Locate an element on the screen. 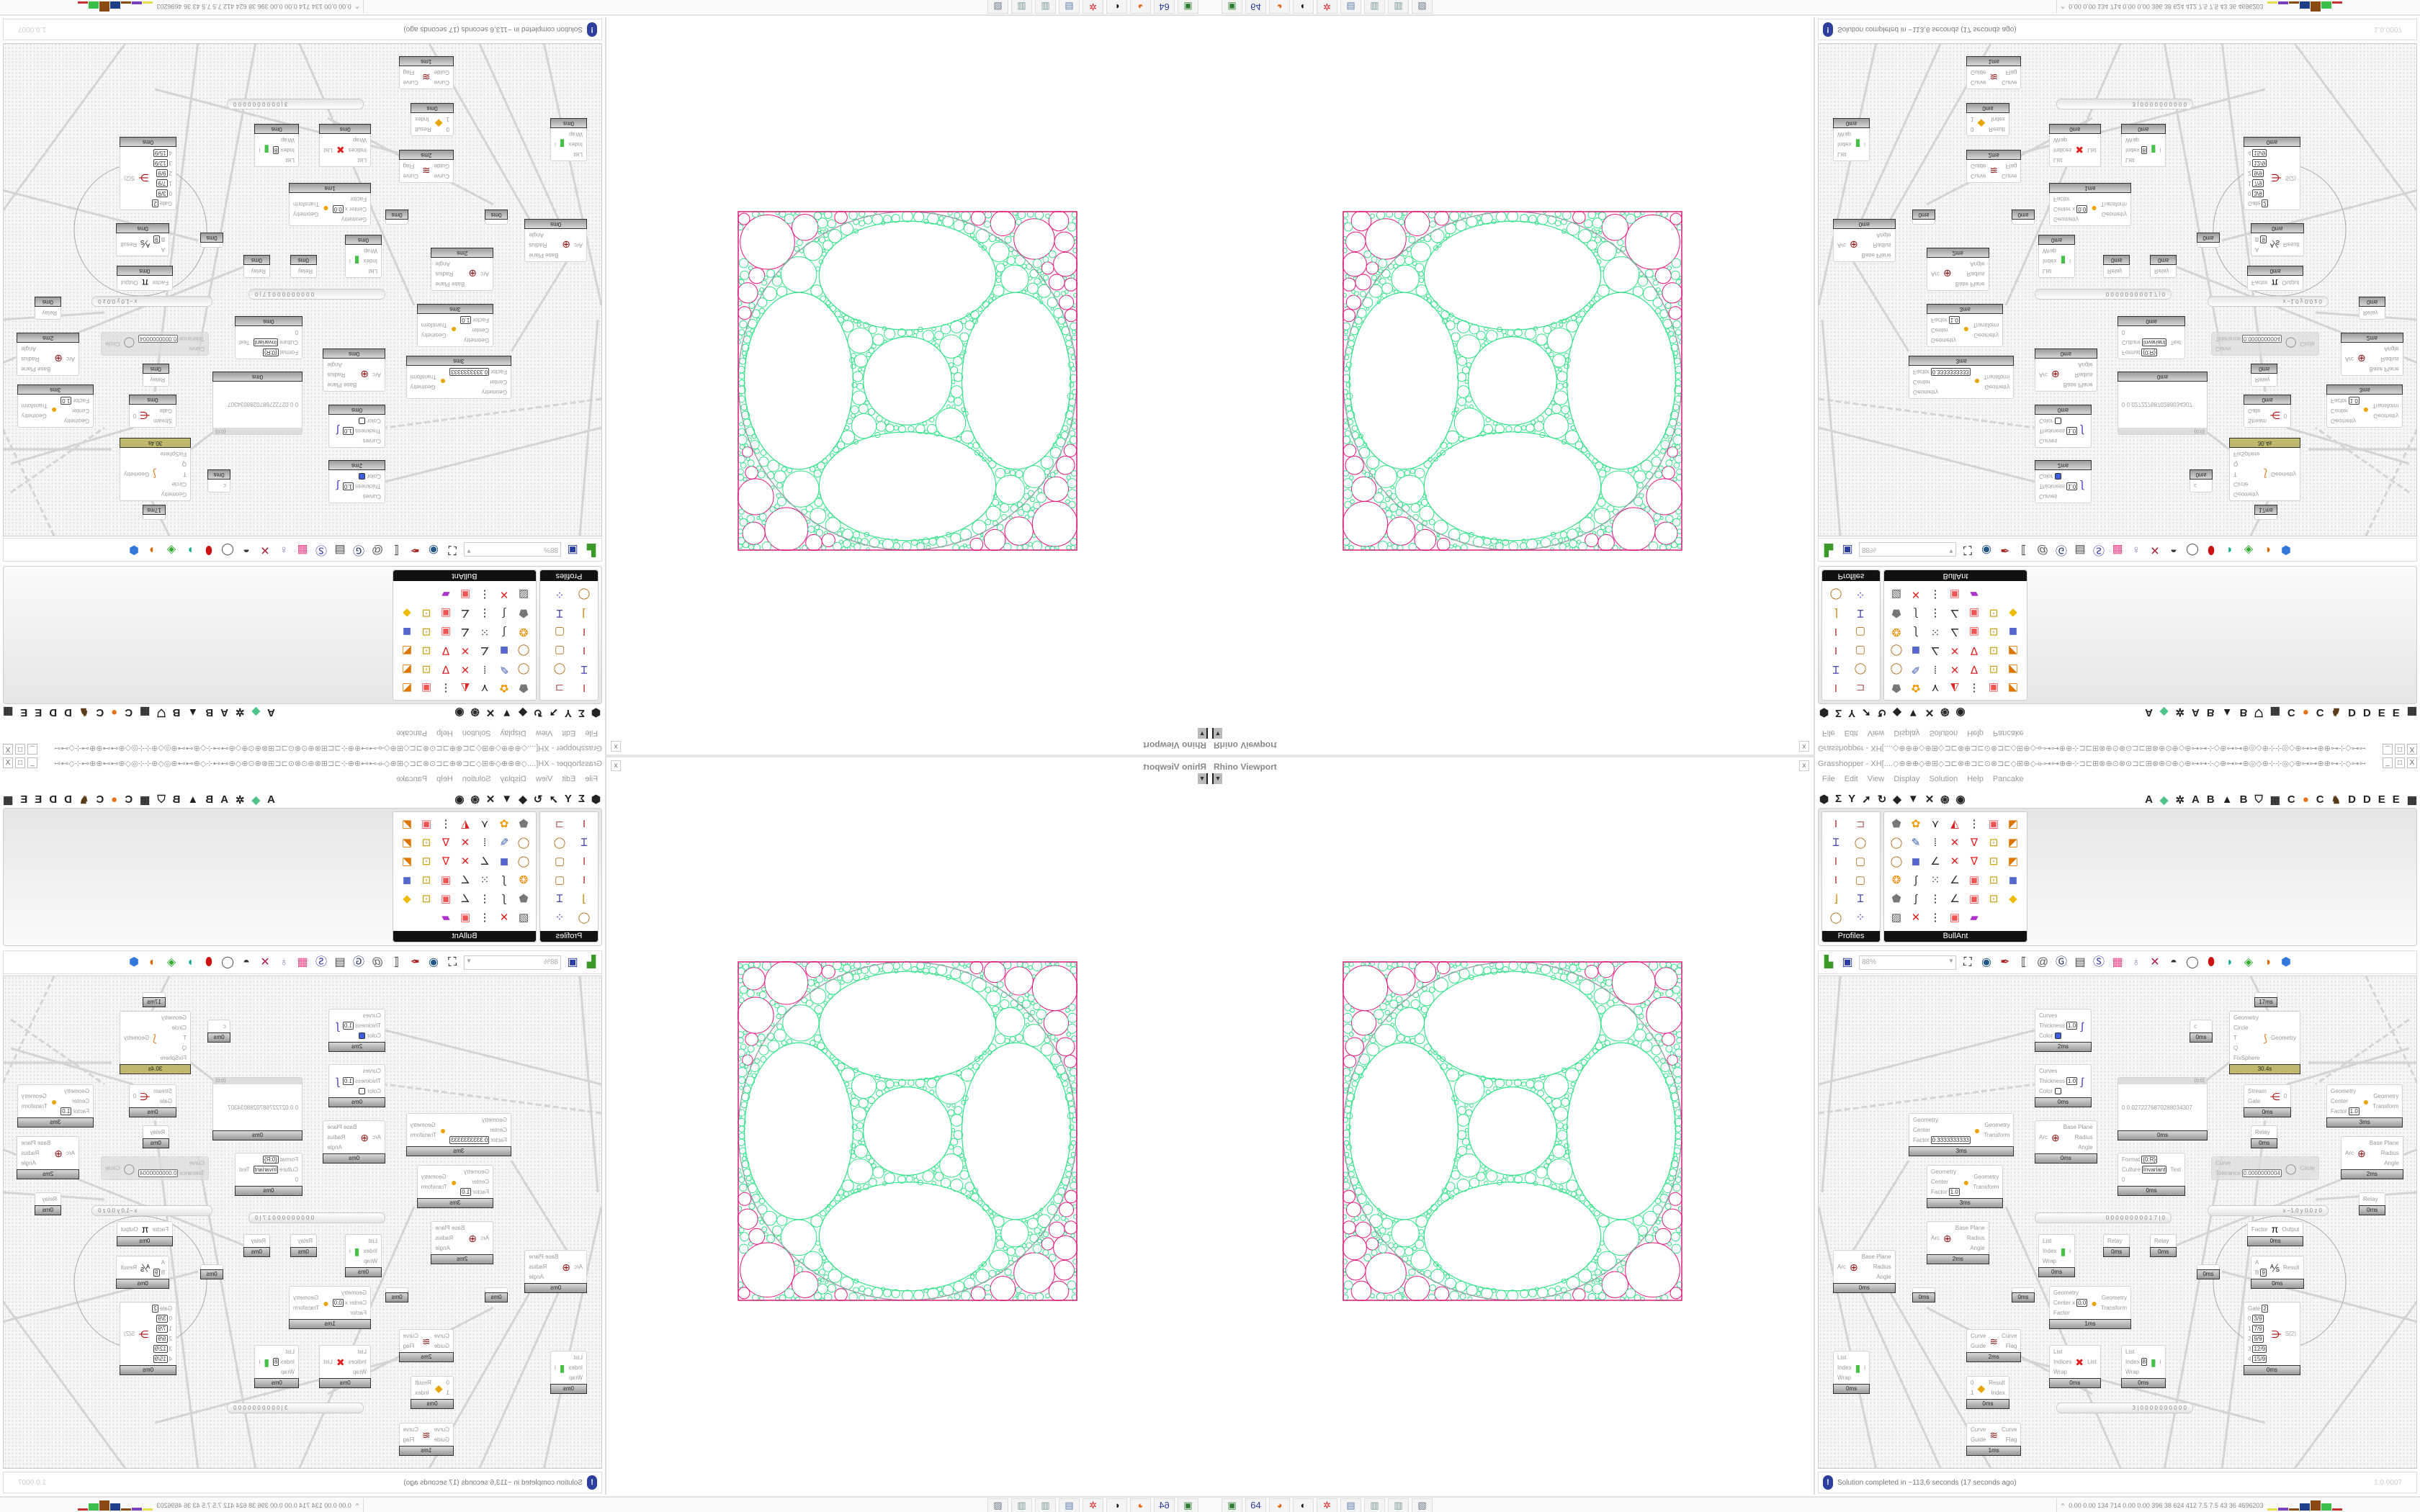 The height and width of the screenshot is (1512, 2420). input-port: Indices is located at coordinates (358, 1362).